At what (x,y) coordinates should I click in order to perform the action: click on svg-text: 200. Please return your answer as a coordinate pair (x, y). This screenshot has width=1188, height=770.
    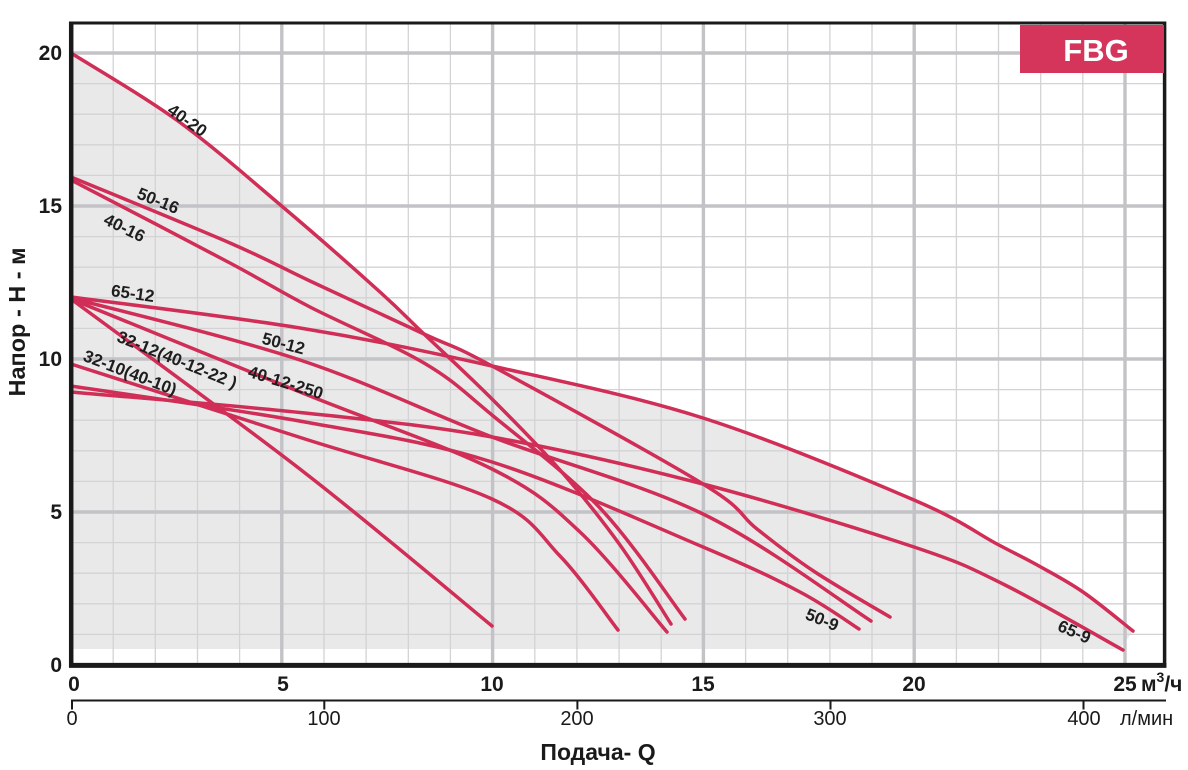
    Looking at the image, I should click on (576, 719).